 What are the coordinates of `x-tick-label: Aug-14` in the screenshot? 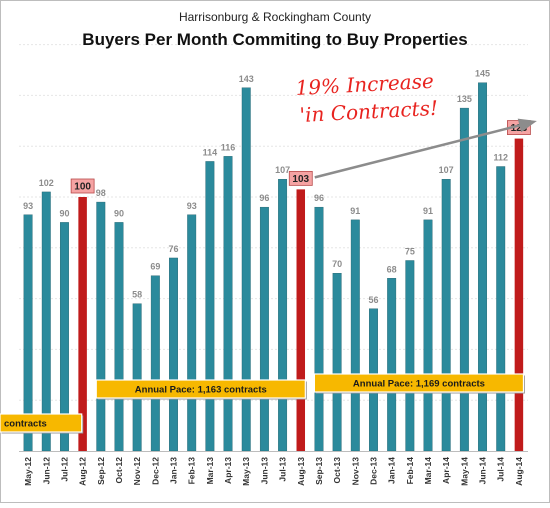 It's located at (519, 471).